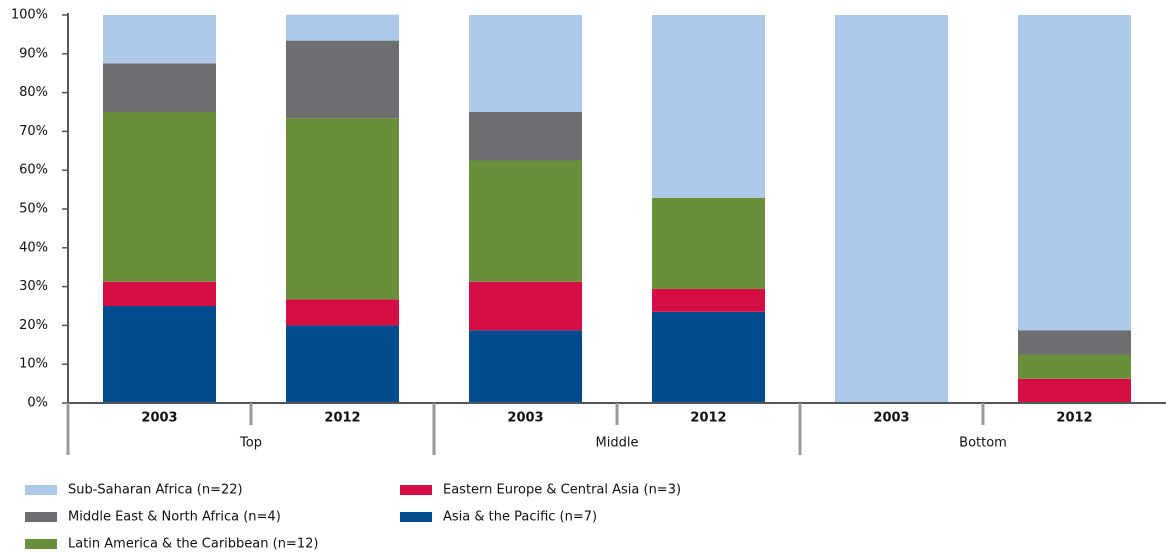  Describe the element at coordinates (33, 325) in the screenshot. I see `y-tick-label: 20%` at that location.